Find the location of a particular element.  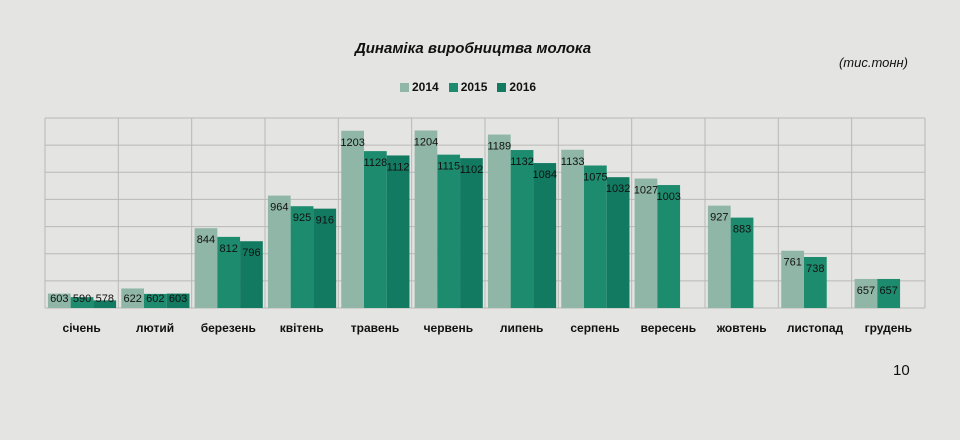

legend-label: 2014 is located at coordinates (425, 87).